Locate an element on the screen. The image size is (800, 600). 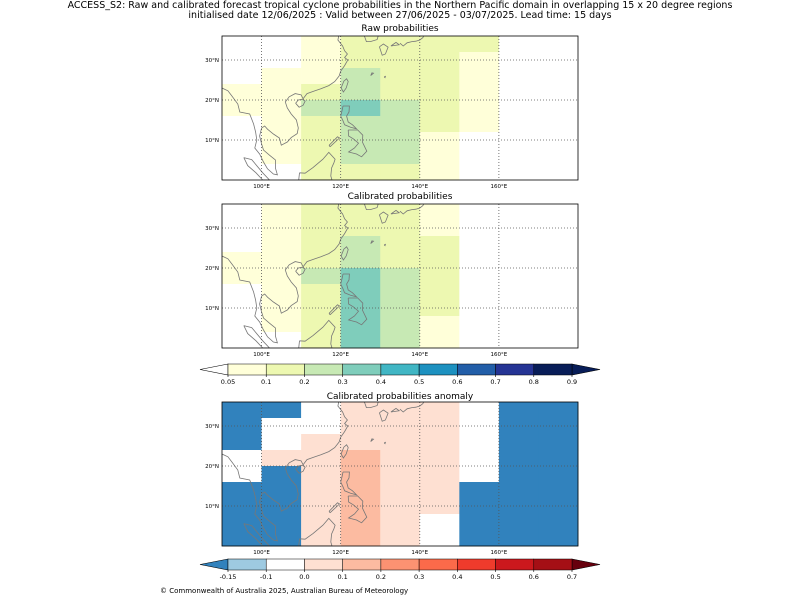
anomaly-colorbar-tick-label: 0.0 is located at coordinates (304, 577).